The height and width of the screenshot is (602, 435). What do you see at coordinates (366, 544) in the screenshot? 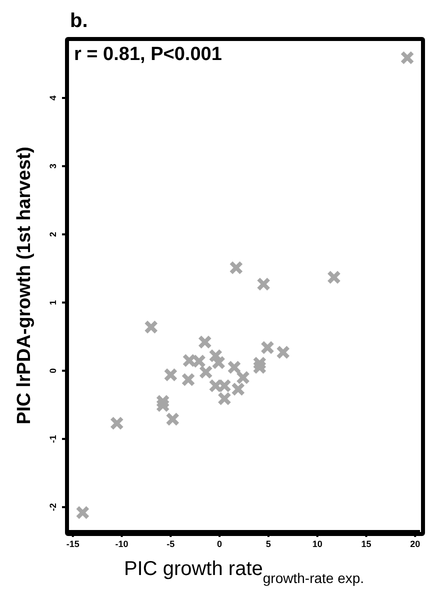
I see `x-tick-label: 15` at bounding box center [366, 544].